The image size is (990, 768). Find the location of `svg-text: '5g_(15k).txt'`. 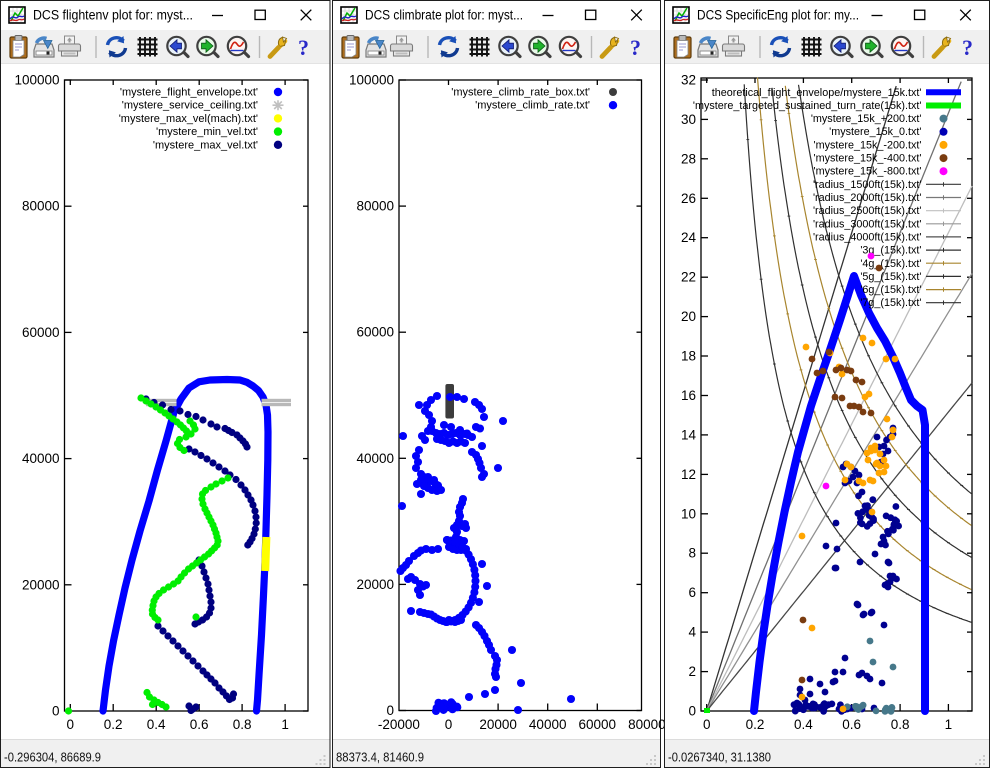

svg-text: '5g_(15k).txt' is located at coordinates (890, 277).